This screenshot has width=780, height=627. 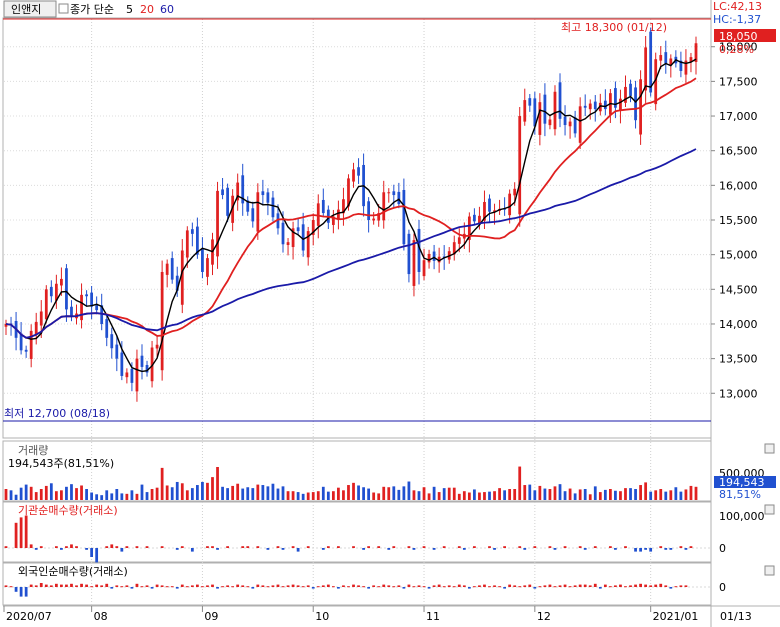 What do you see at coordinates (769, 570) in the screenshot?
I see `foreign-panel-close-icon` at bounding box center [769, 570].